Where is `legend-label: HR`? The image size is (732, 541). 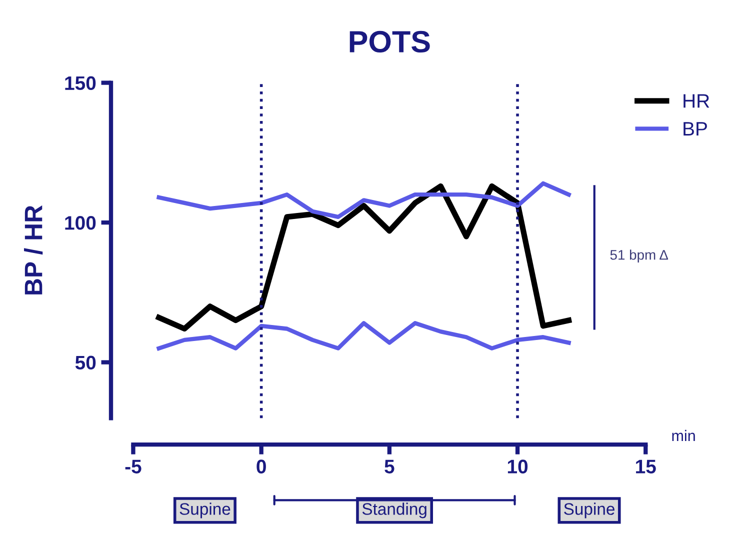
legend-label: HR is located at coordinates (697, 101).